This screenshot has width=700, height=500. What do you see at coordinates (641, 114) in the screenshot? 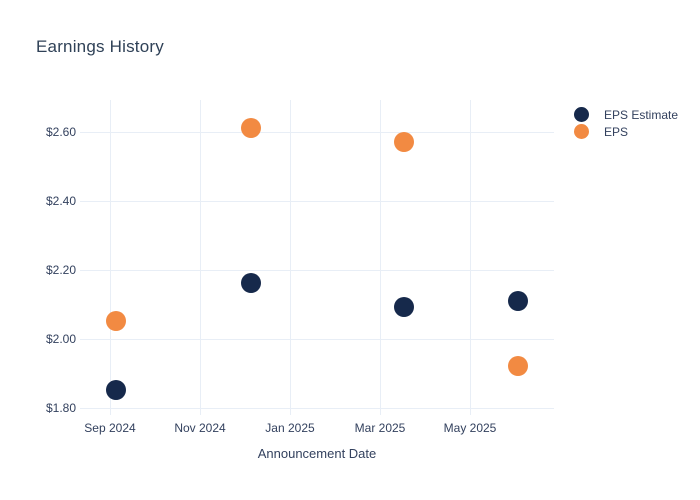
I see `legend-label: EPS Estimate` at bounding box center [641, 114].